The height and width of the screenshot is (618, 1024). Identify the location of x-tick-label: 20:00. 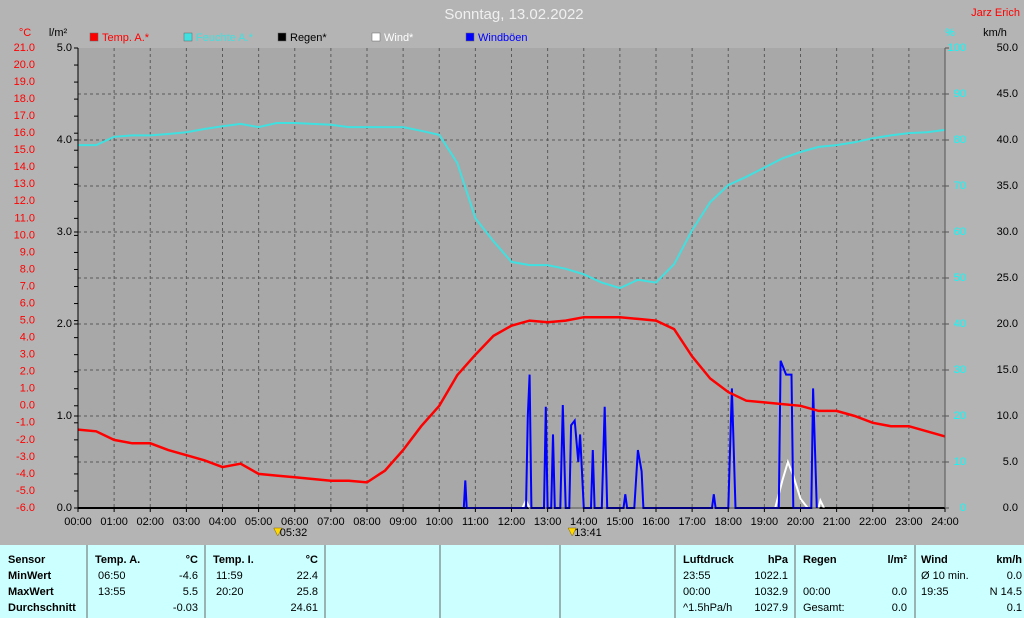
(801, 522).